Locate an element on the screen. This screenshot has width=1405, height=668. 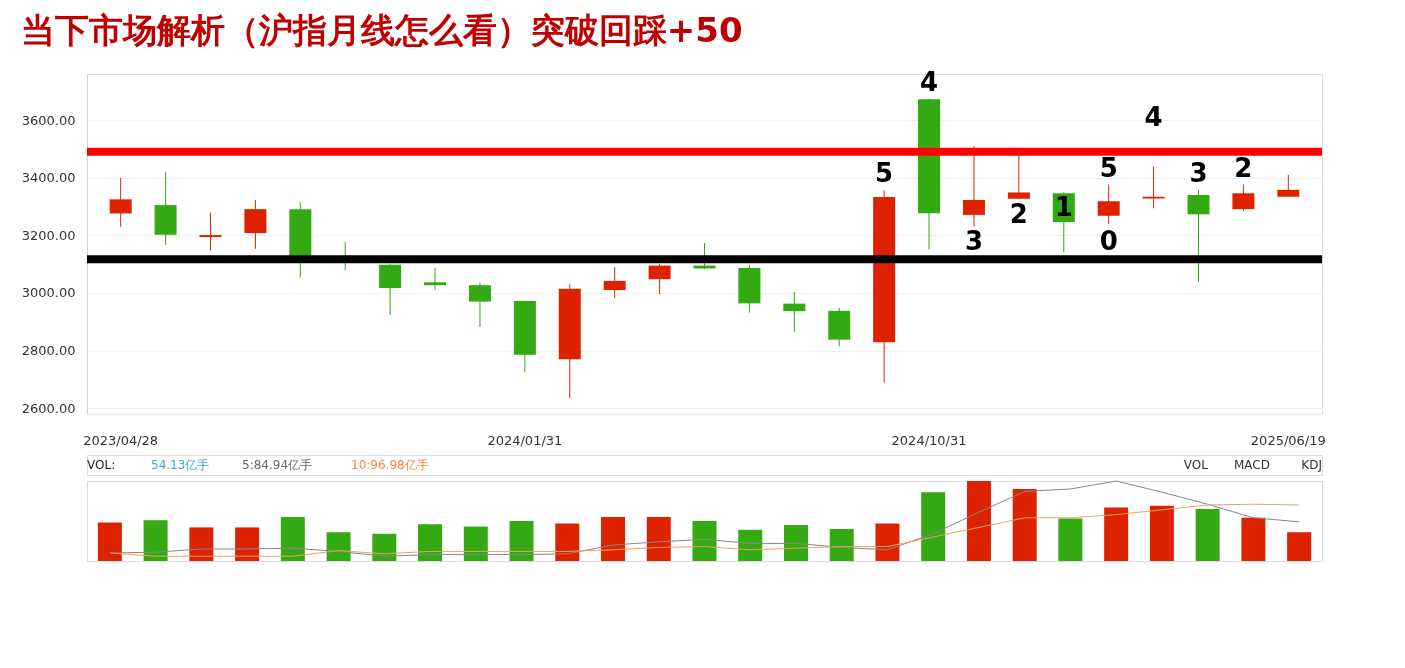
x-tick-label: 2024/10/31 is located at coordinates (929, 440).